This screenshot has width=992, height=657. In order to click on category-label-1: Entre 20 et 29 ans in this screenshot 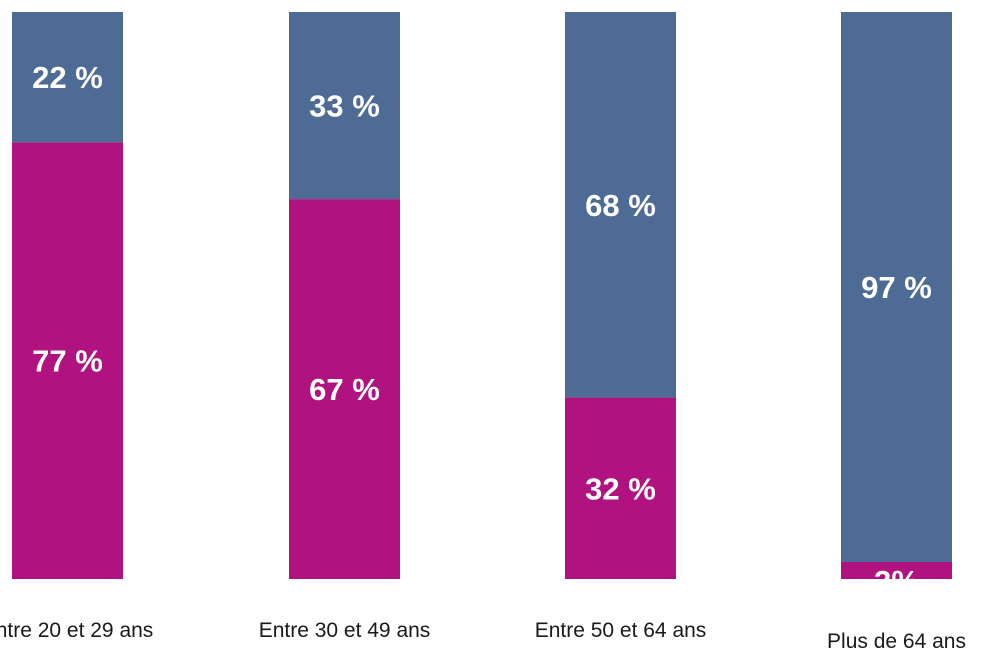, I will do `click(76, 630)`.